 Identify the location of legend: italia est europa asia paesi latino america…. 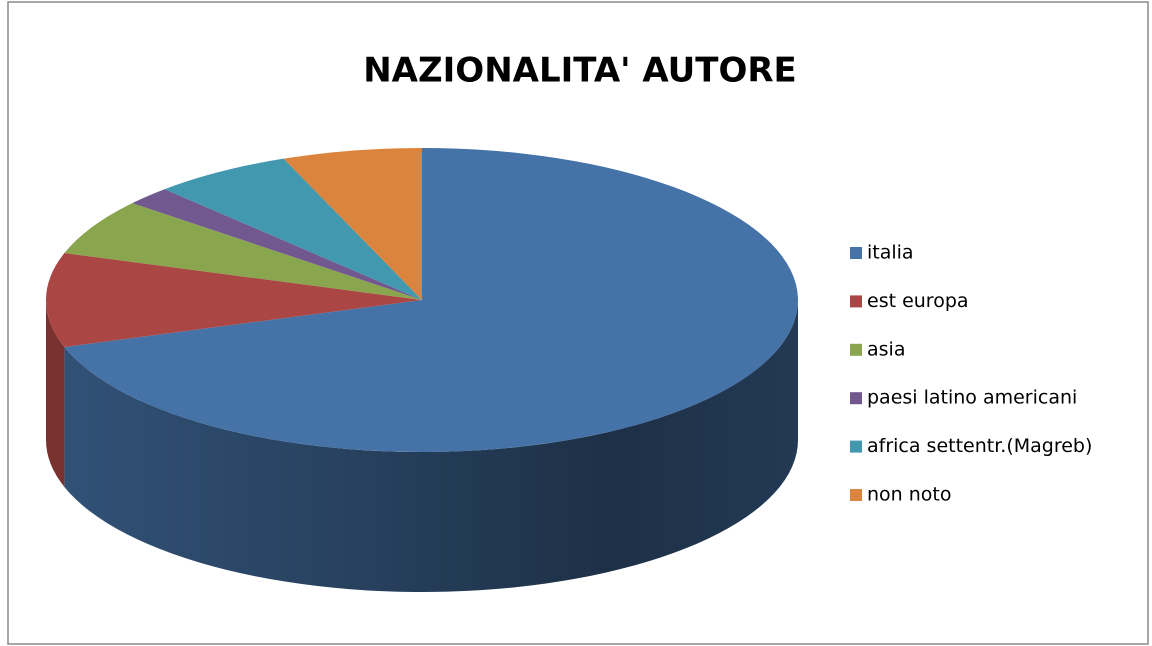
(971, 374).